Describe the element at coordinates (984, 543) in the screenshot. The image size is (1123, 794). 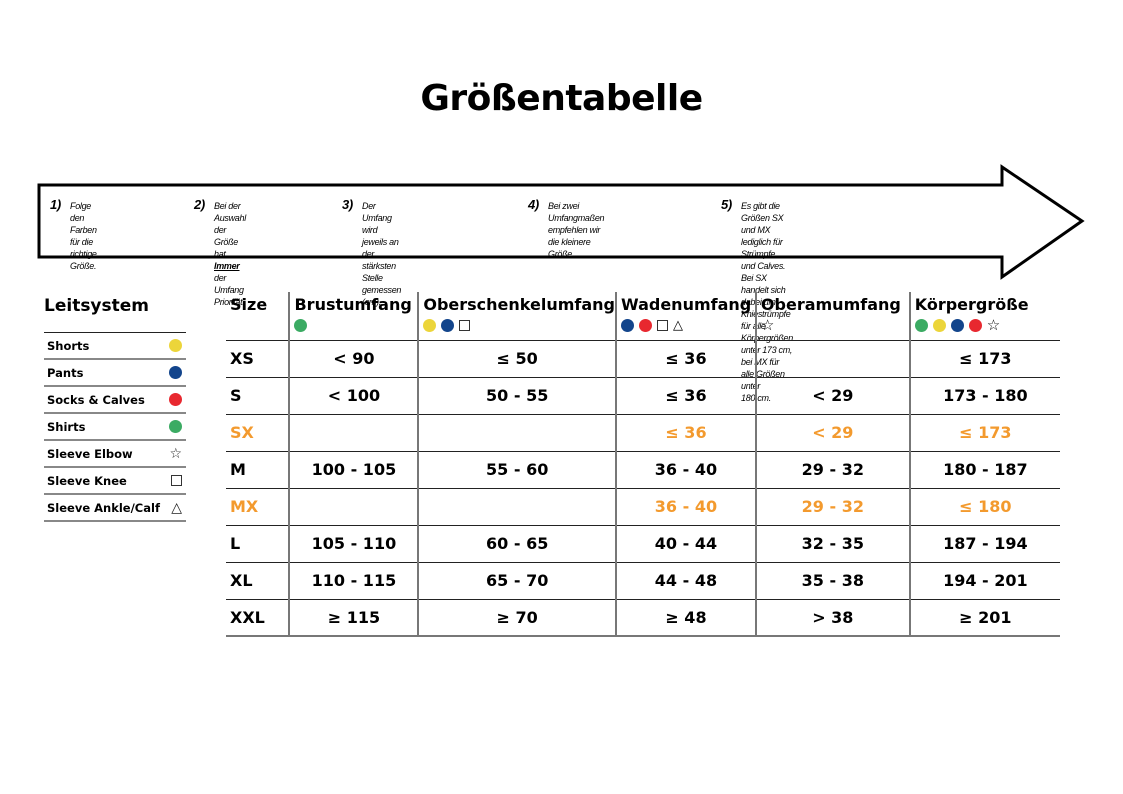
I see `table-cell: 187 - 194` at that location.